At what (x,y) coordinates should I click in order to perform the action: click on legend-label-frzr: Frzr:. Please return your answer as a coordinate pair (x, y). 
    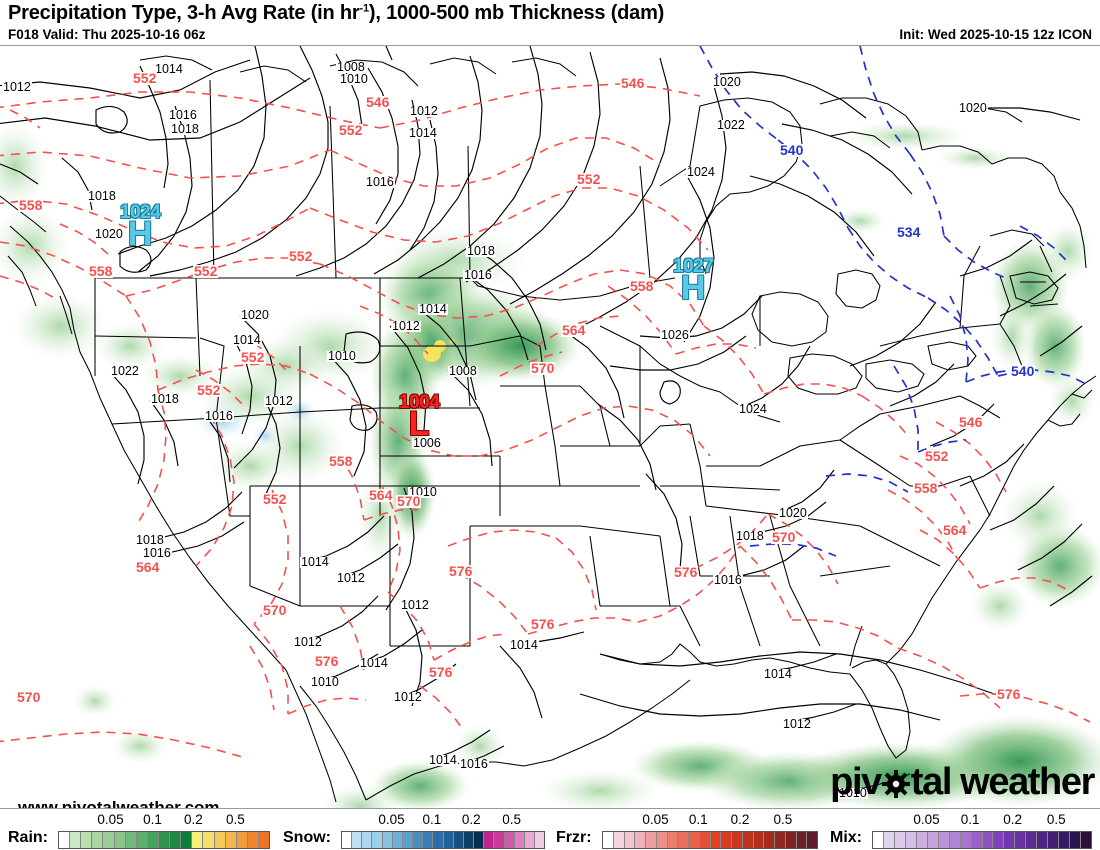
    Looking at the image, I should click on (574, 837).